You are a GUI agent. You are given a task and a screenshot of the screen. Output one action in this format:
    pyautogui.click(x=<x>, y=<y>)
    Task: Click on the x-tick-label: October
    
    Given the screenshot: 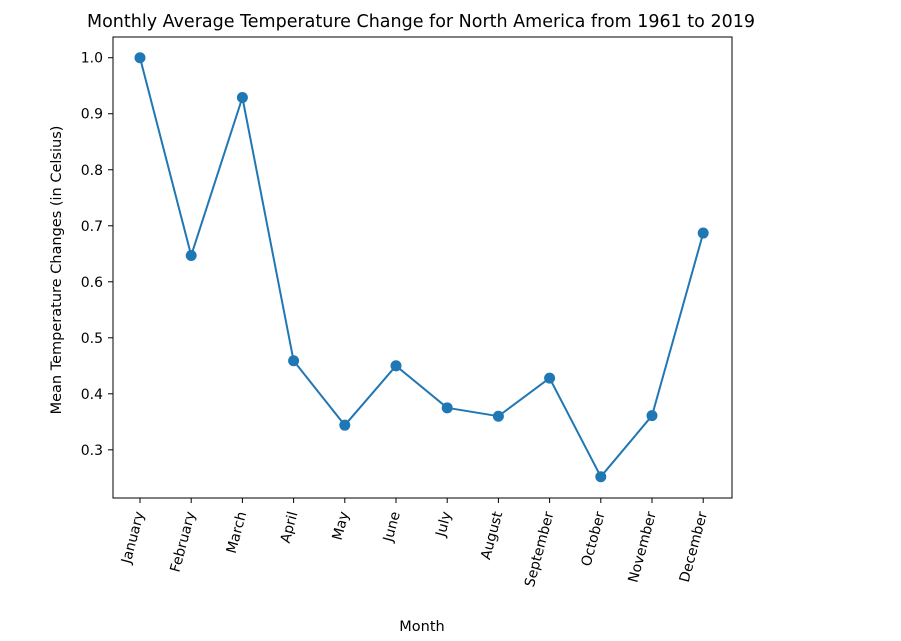 What is the action you would take?
    pyautogui.click(x=594, y=539)
    